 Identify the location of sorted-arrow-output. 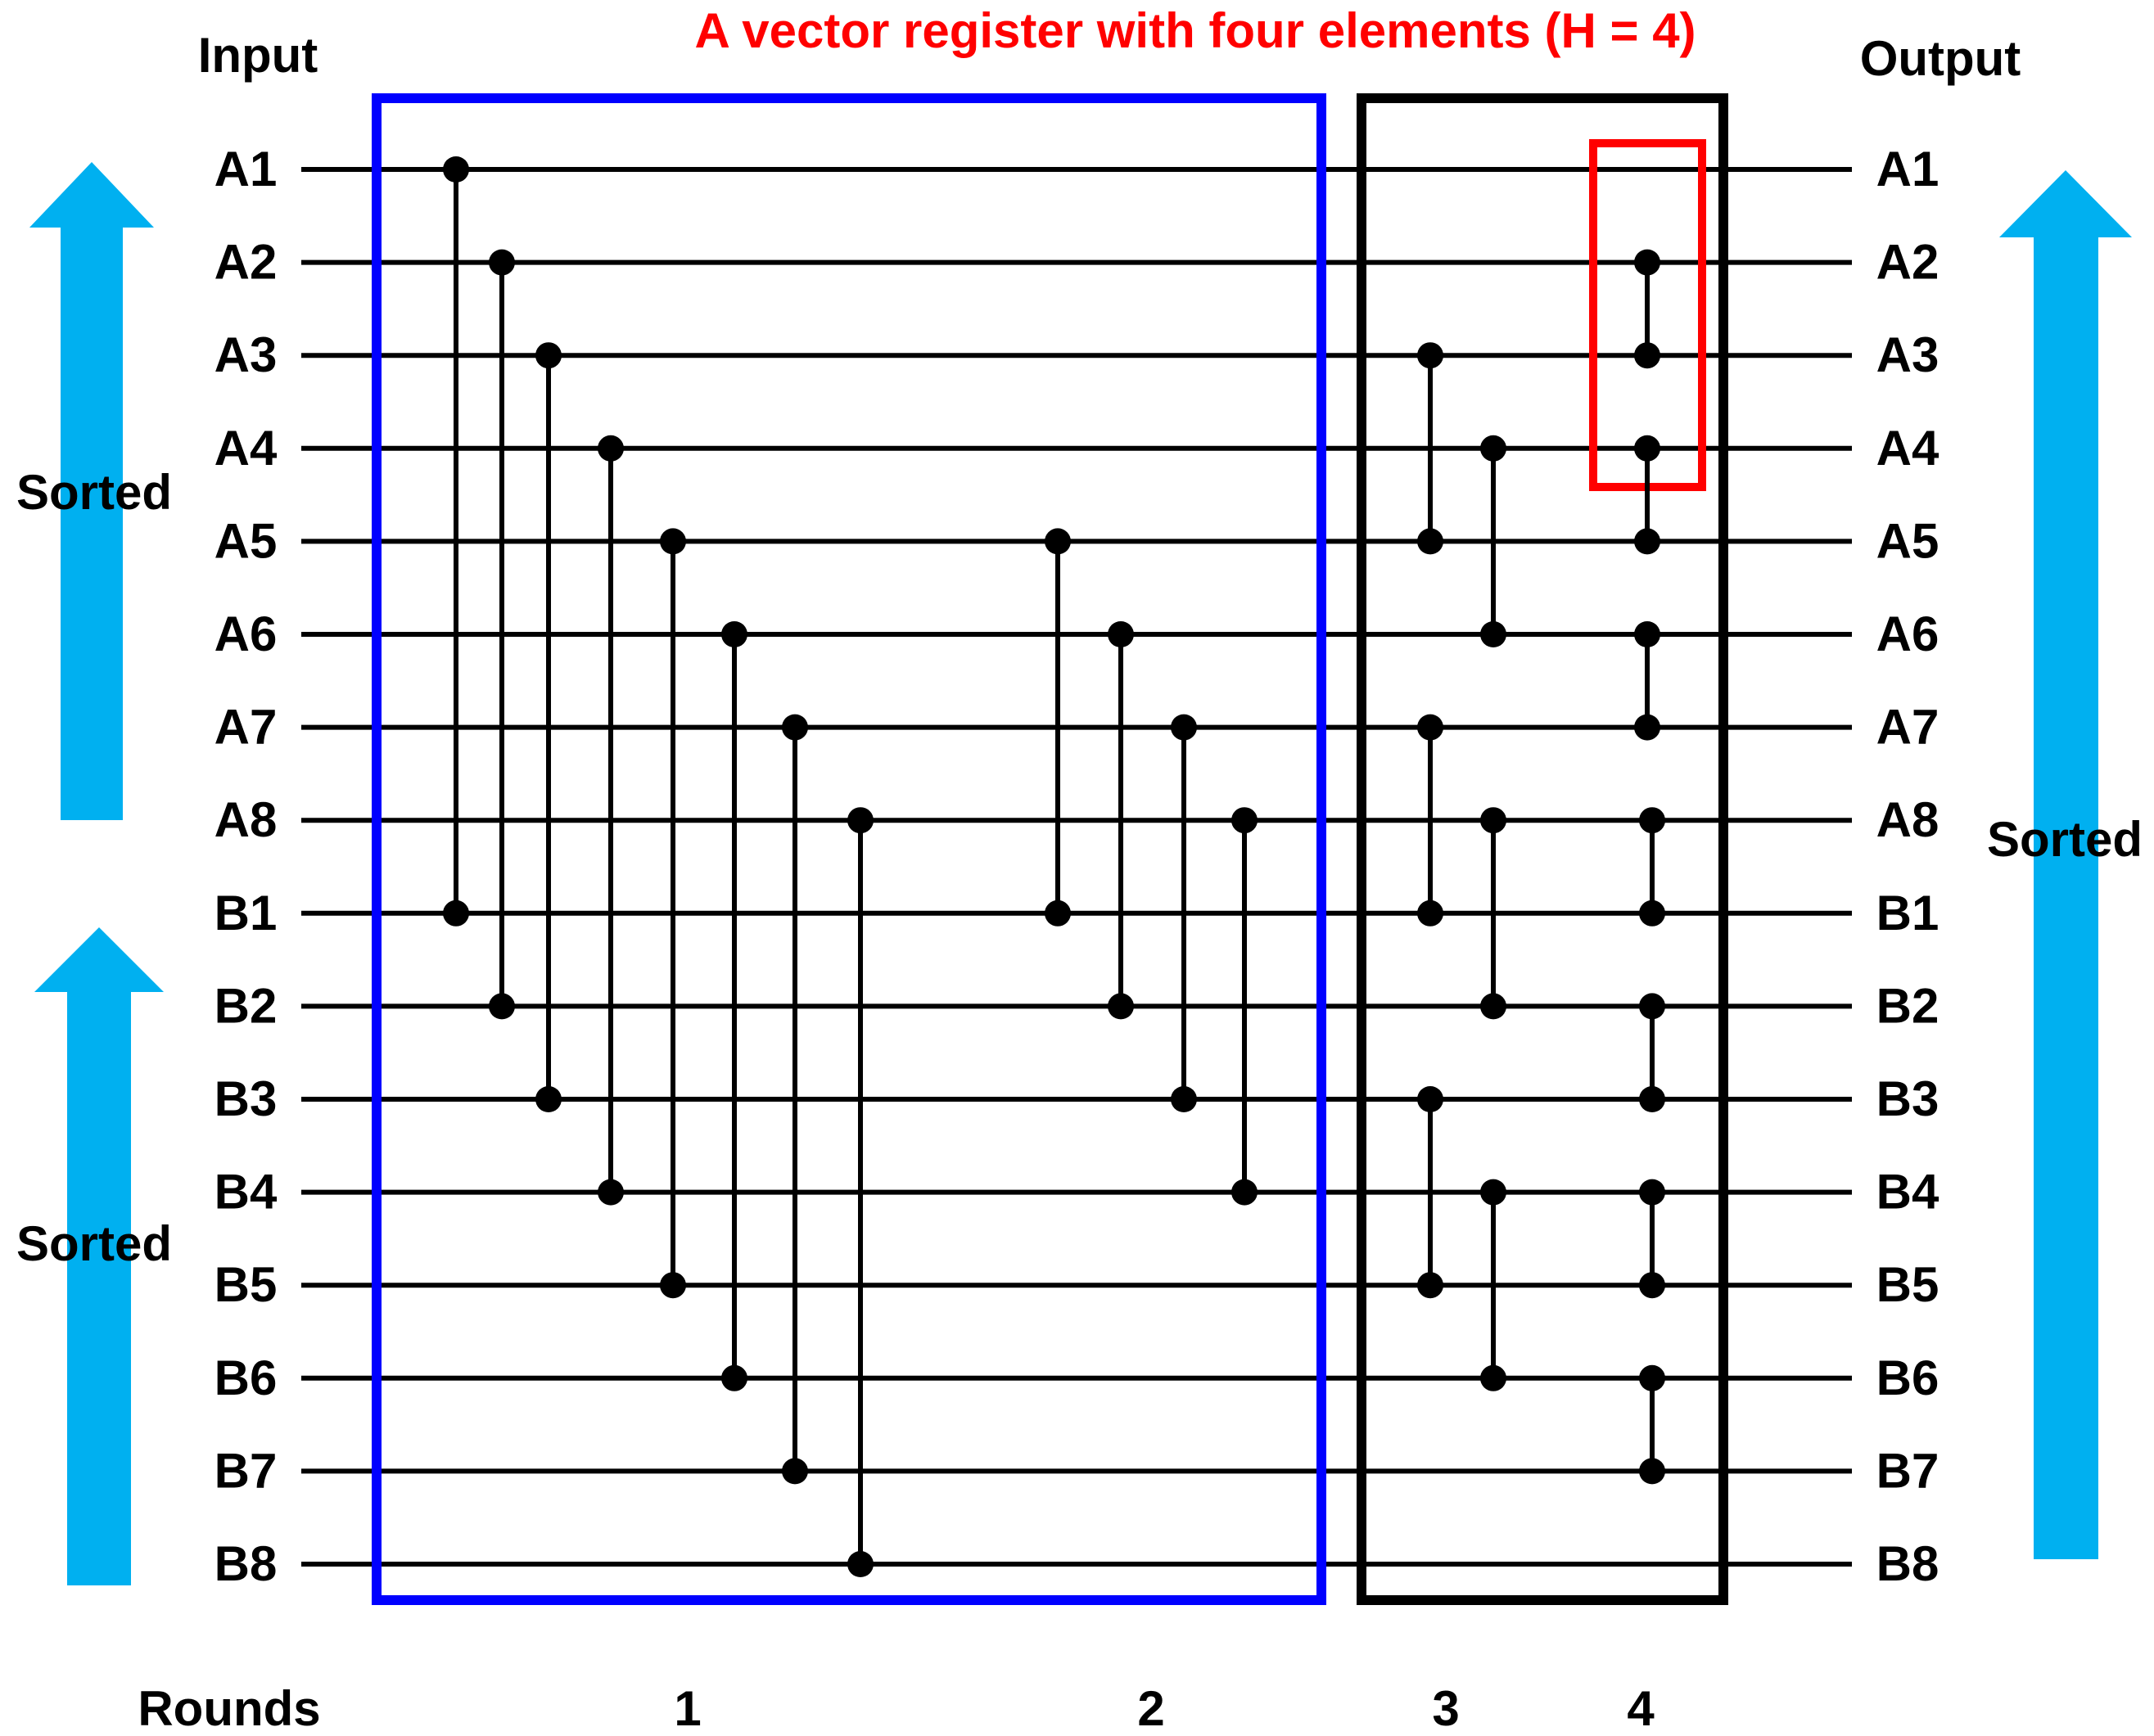
(2065, 864).